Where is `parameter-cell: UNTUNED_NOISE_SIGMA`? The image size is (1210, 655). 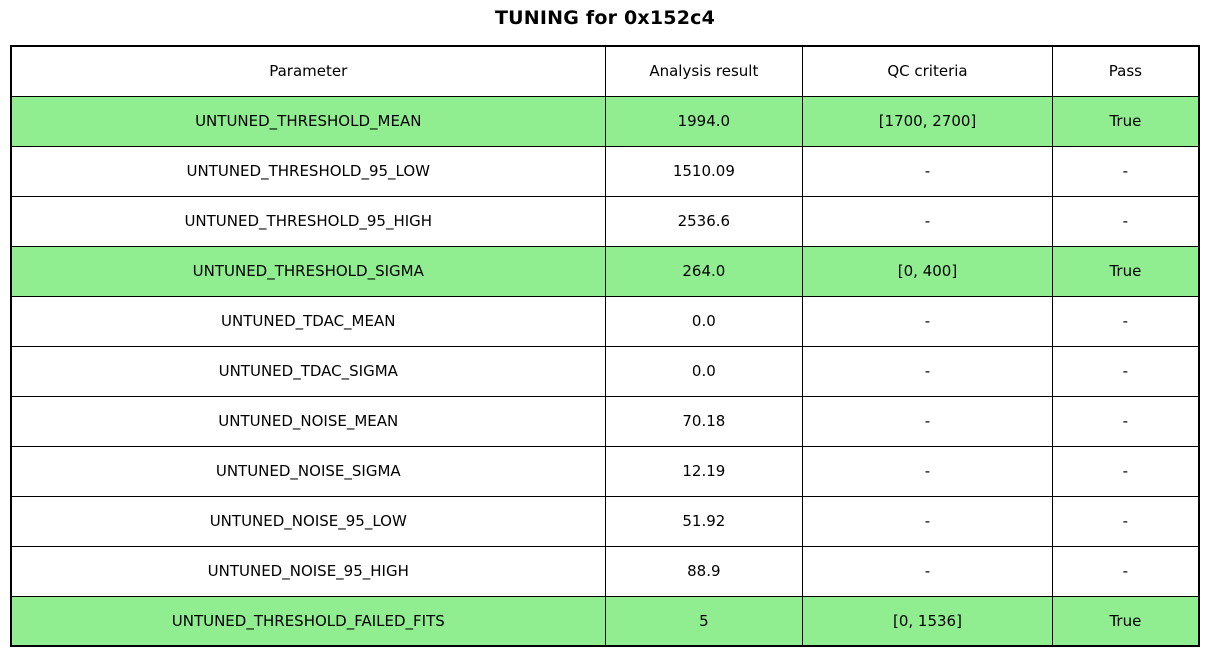
parameter-cell: UNTUNED_NOISE_SIGMA is located at coordinates (308, 471).